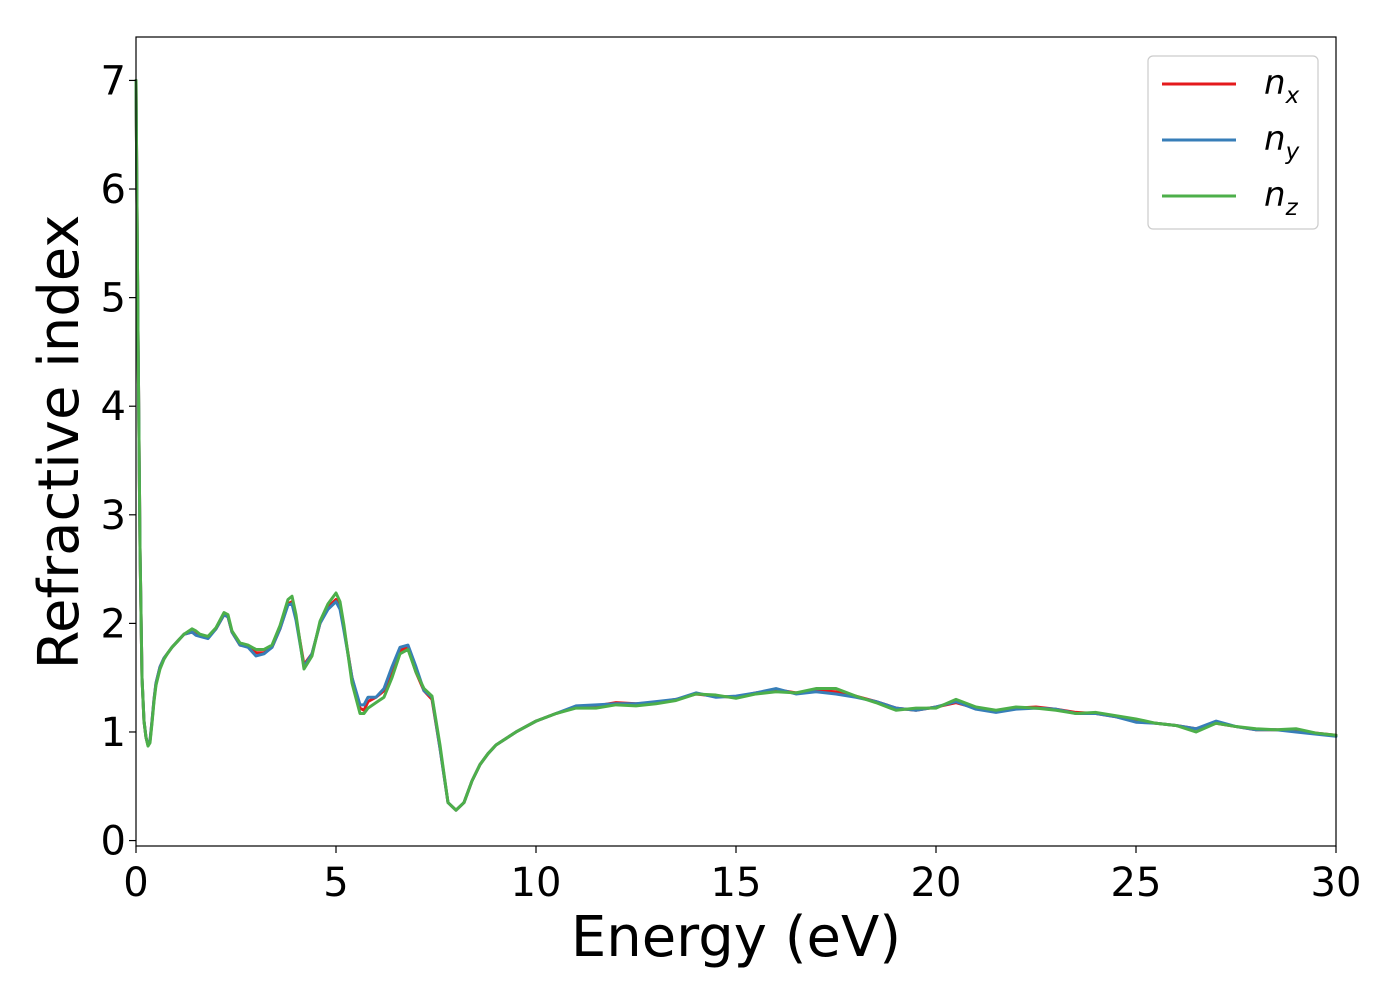 Image resolution: width=1400 pixels, height=1000 pixels. Describe the element at coordinates (118, 461) in the screenshot. I see `y-axis: 0 1 2 3 4 5 6 7` at that location.